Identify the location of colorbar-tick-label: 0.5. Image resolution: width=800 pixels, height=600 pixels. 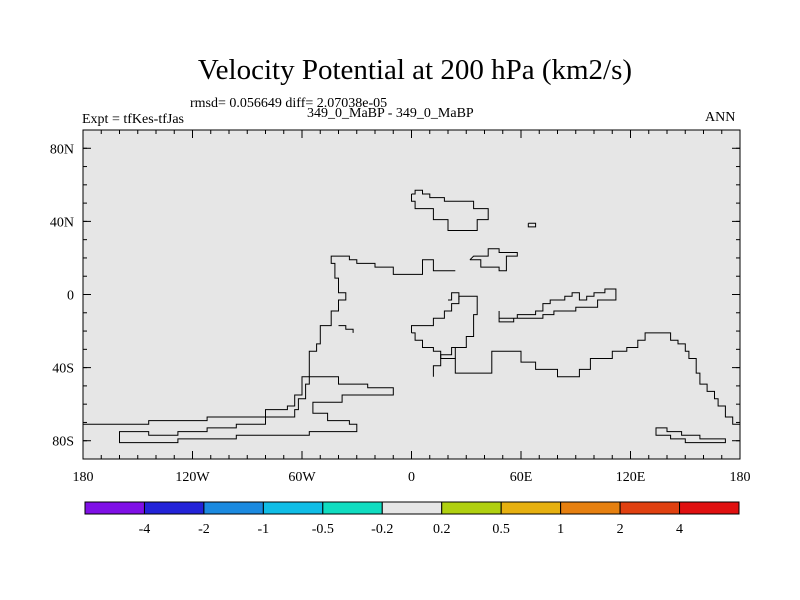
(501, 529).